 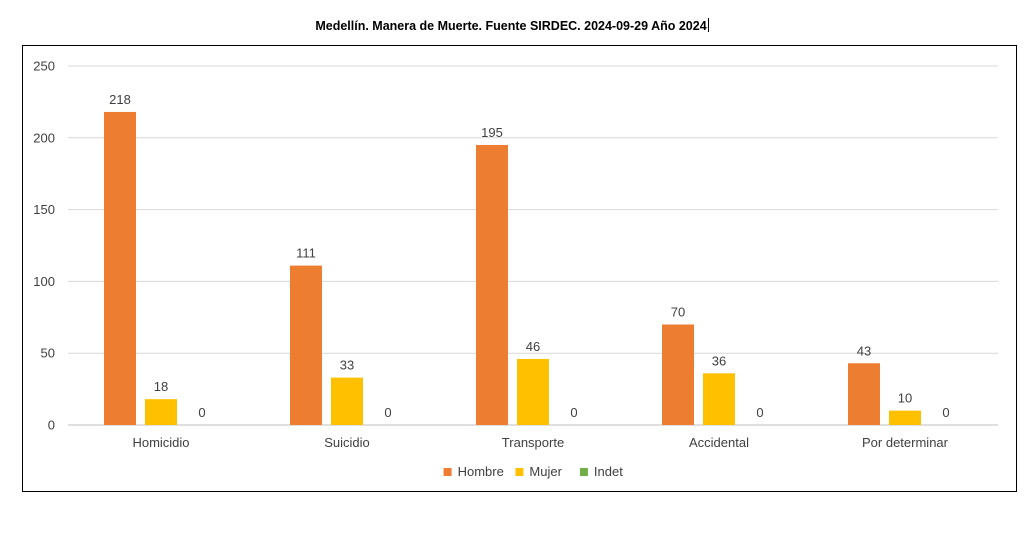 What do you see at coordinates (864, 350) in the screenshot?
I see `data-label: 43` at bounding box center [864, 350].